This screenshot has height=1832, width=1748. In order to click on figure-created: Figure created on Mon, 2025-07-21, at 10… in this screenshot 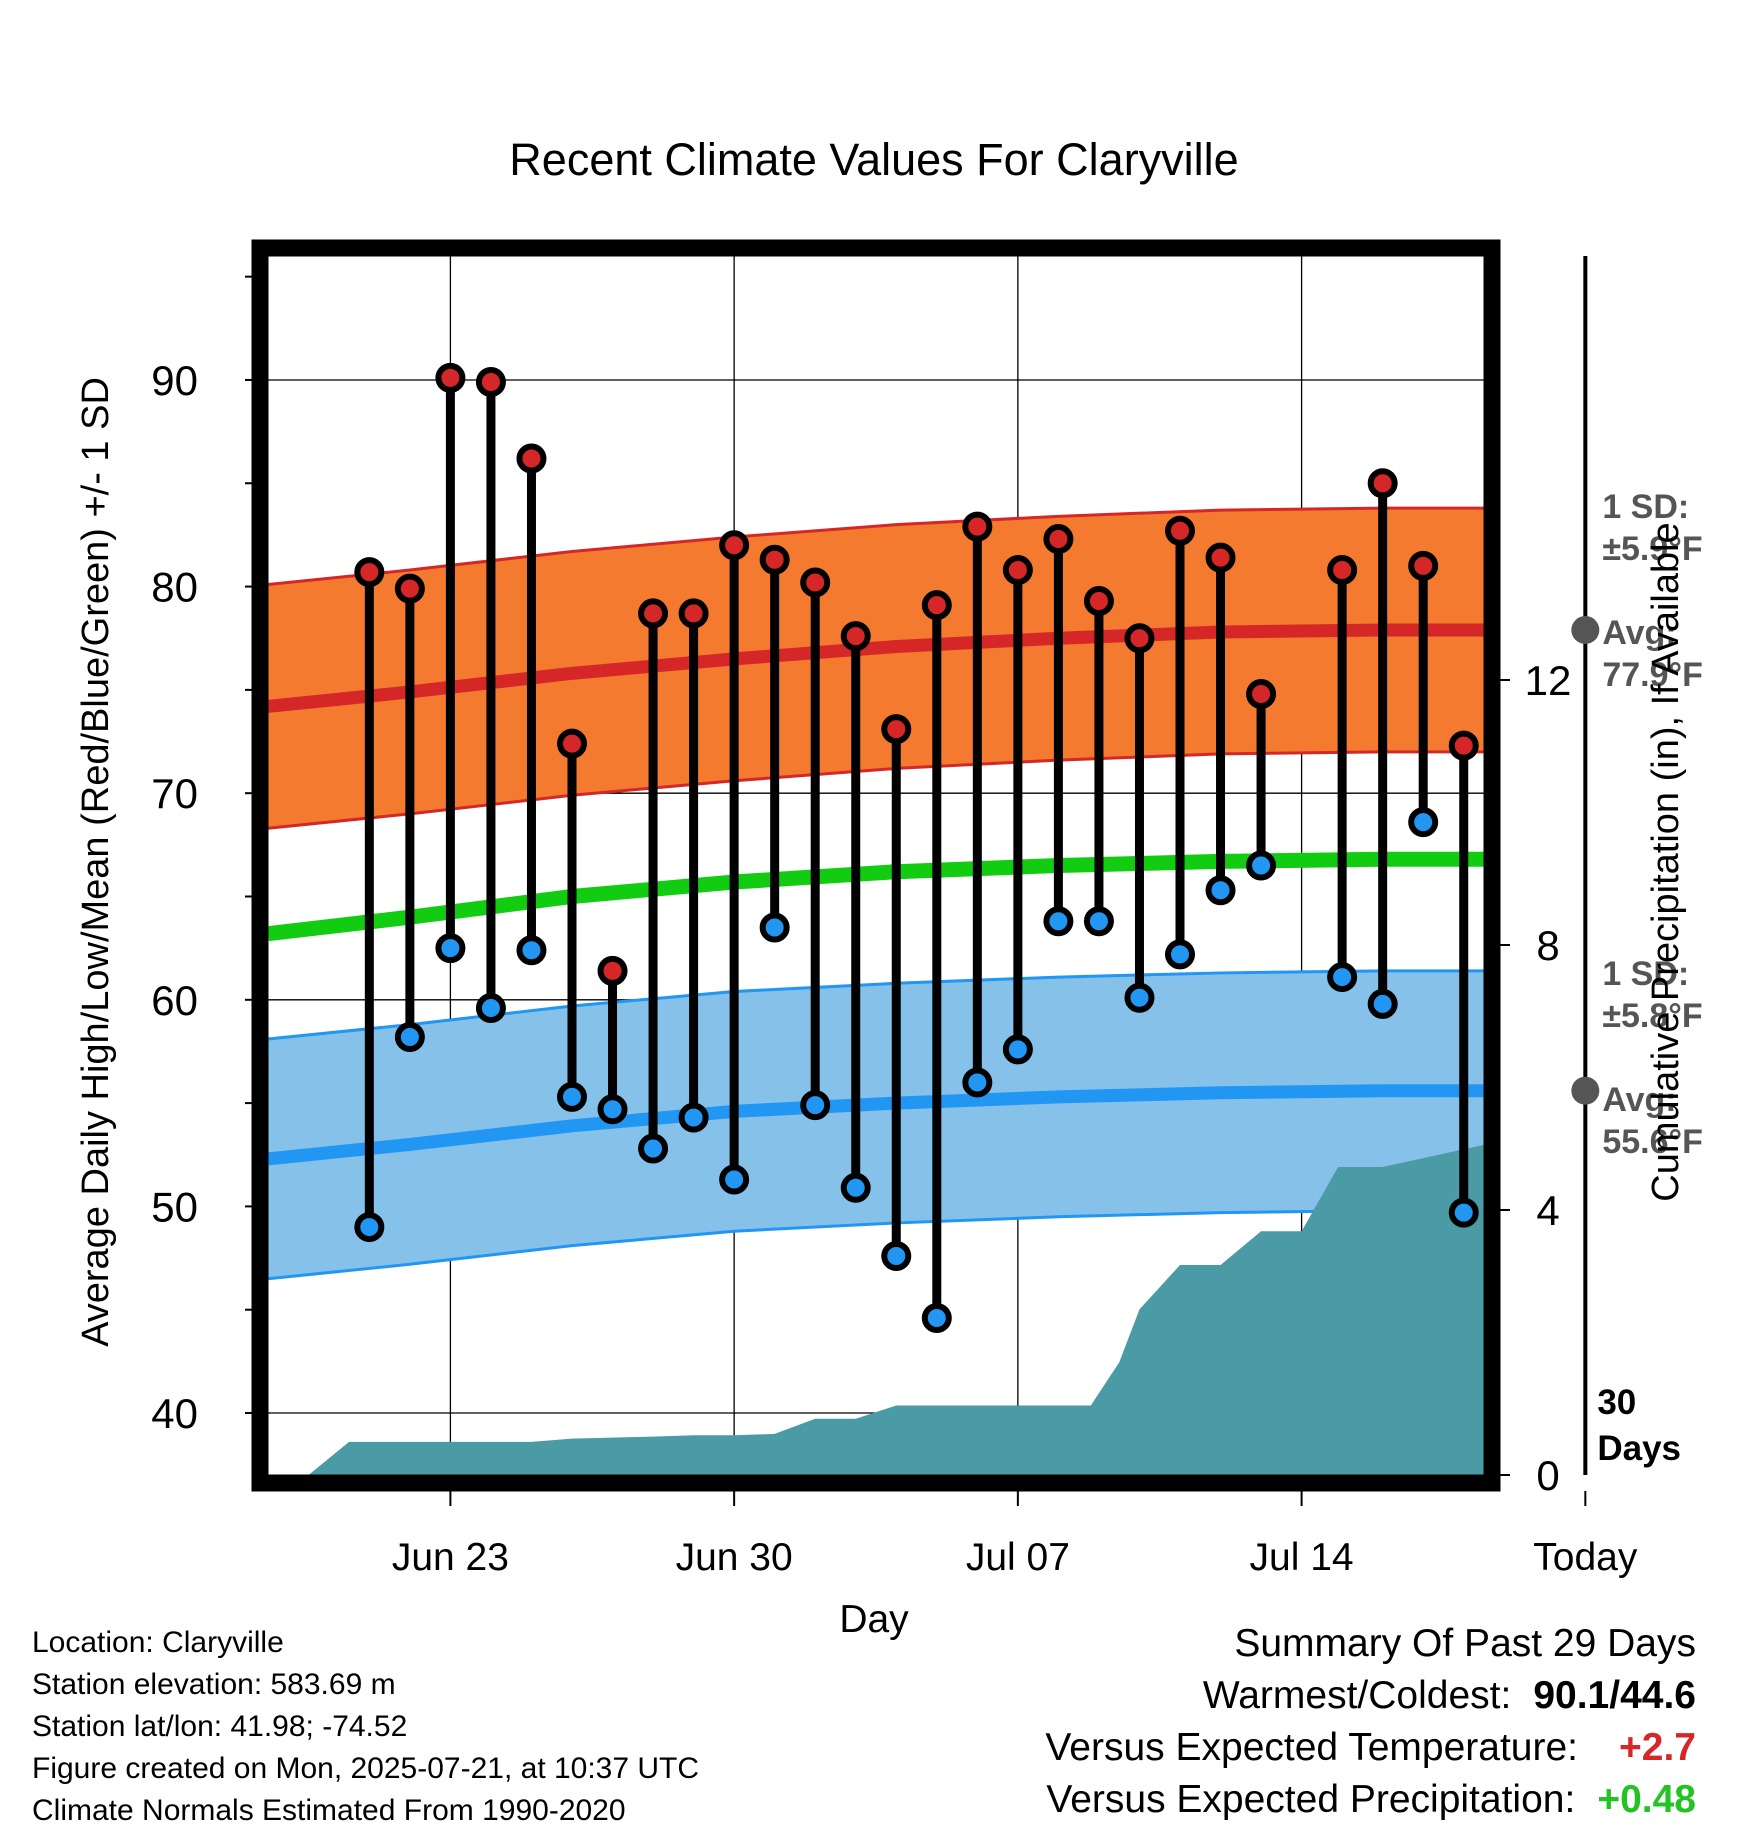, I will do `click(366, 1768)`.